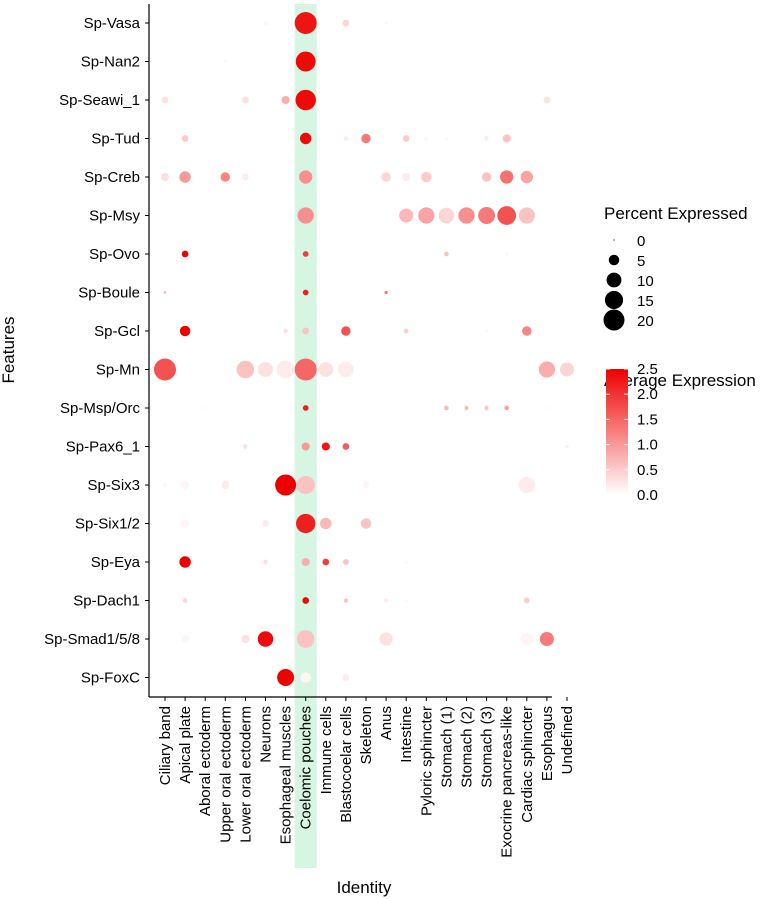 Image resolution: width=781 pixels, height=899 pixels. What do you see at coordinates (245, 446) in the screenshot?
I see `dot-sp-pax6-1-lower-oral-ectoderm` at bounding box center [245, 446].